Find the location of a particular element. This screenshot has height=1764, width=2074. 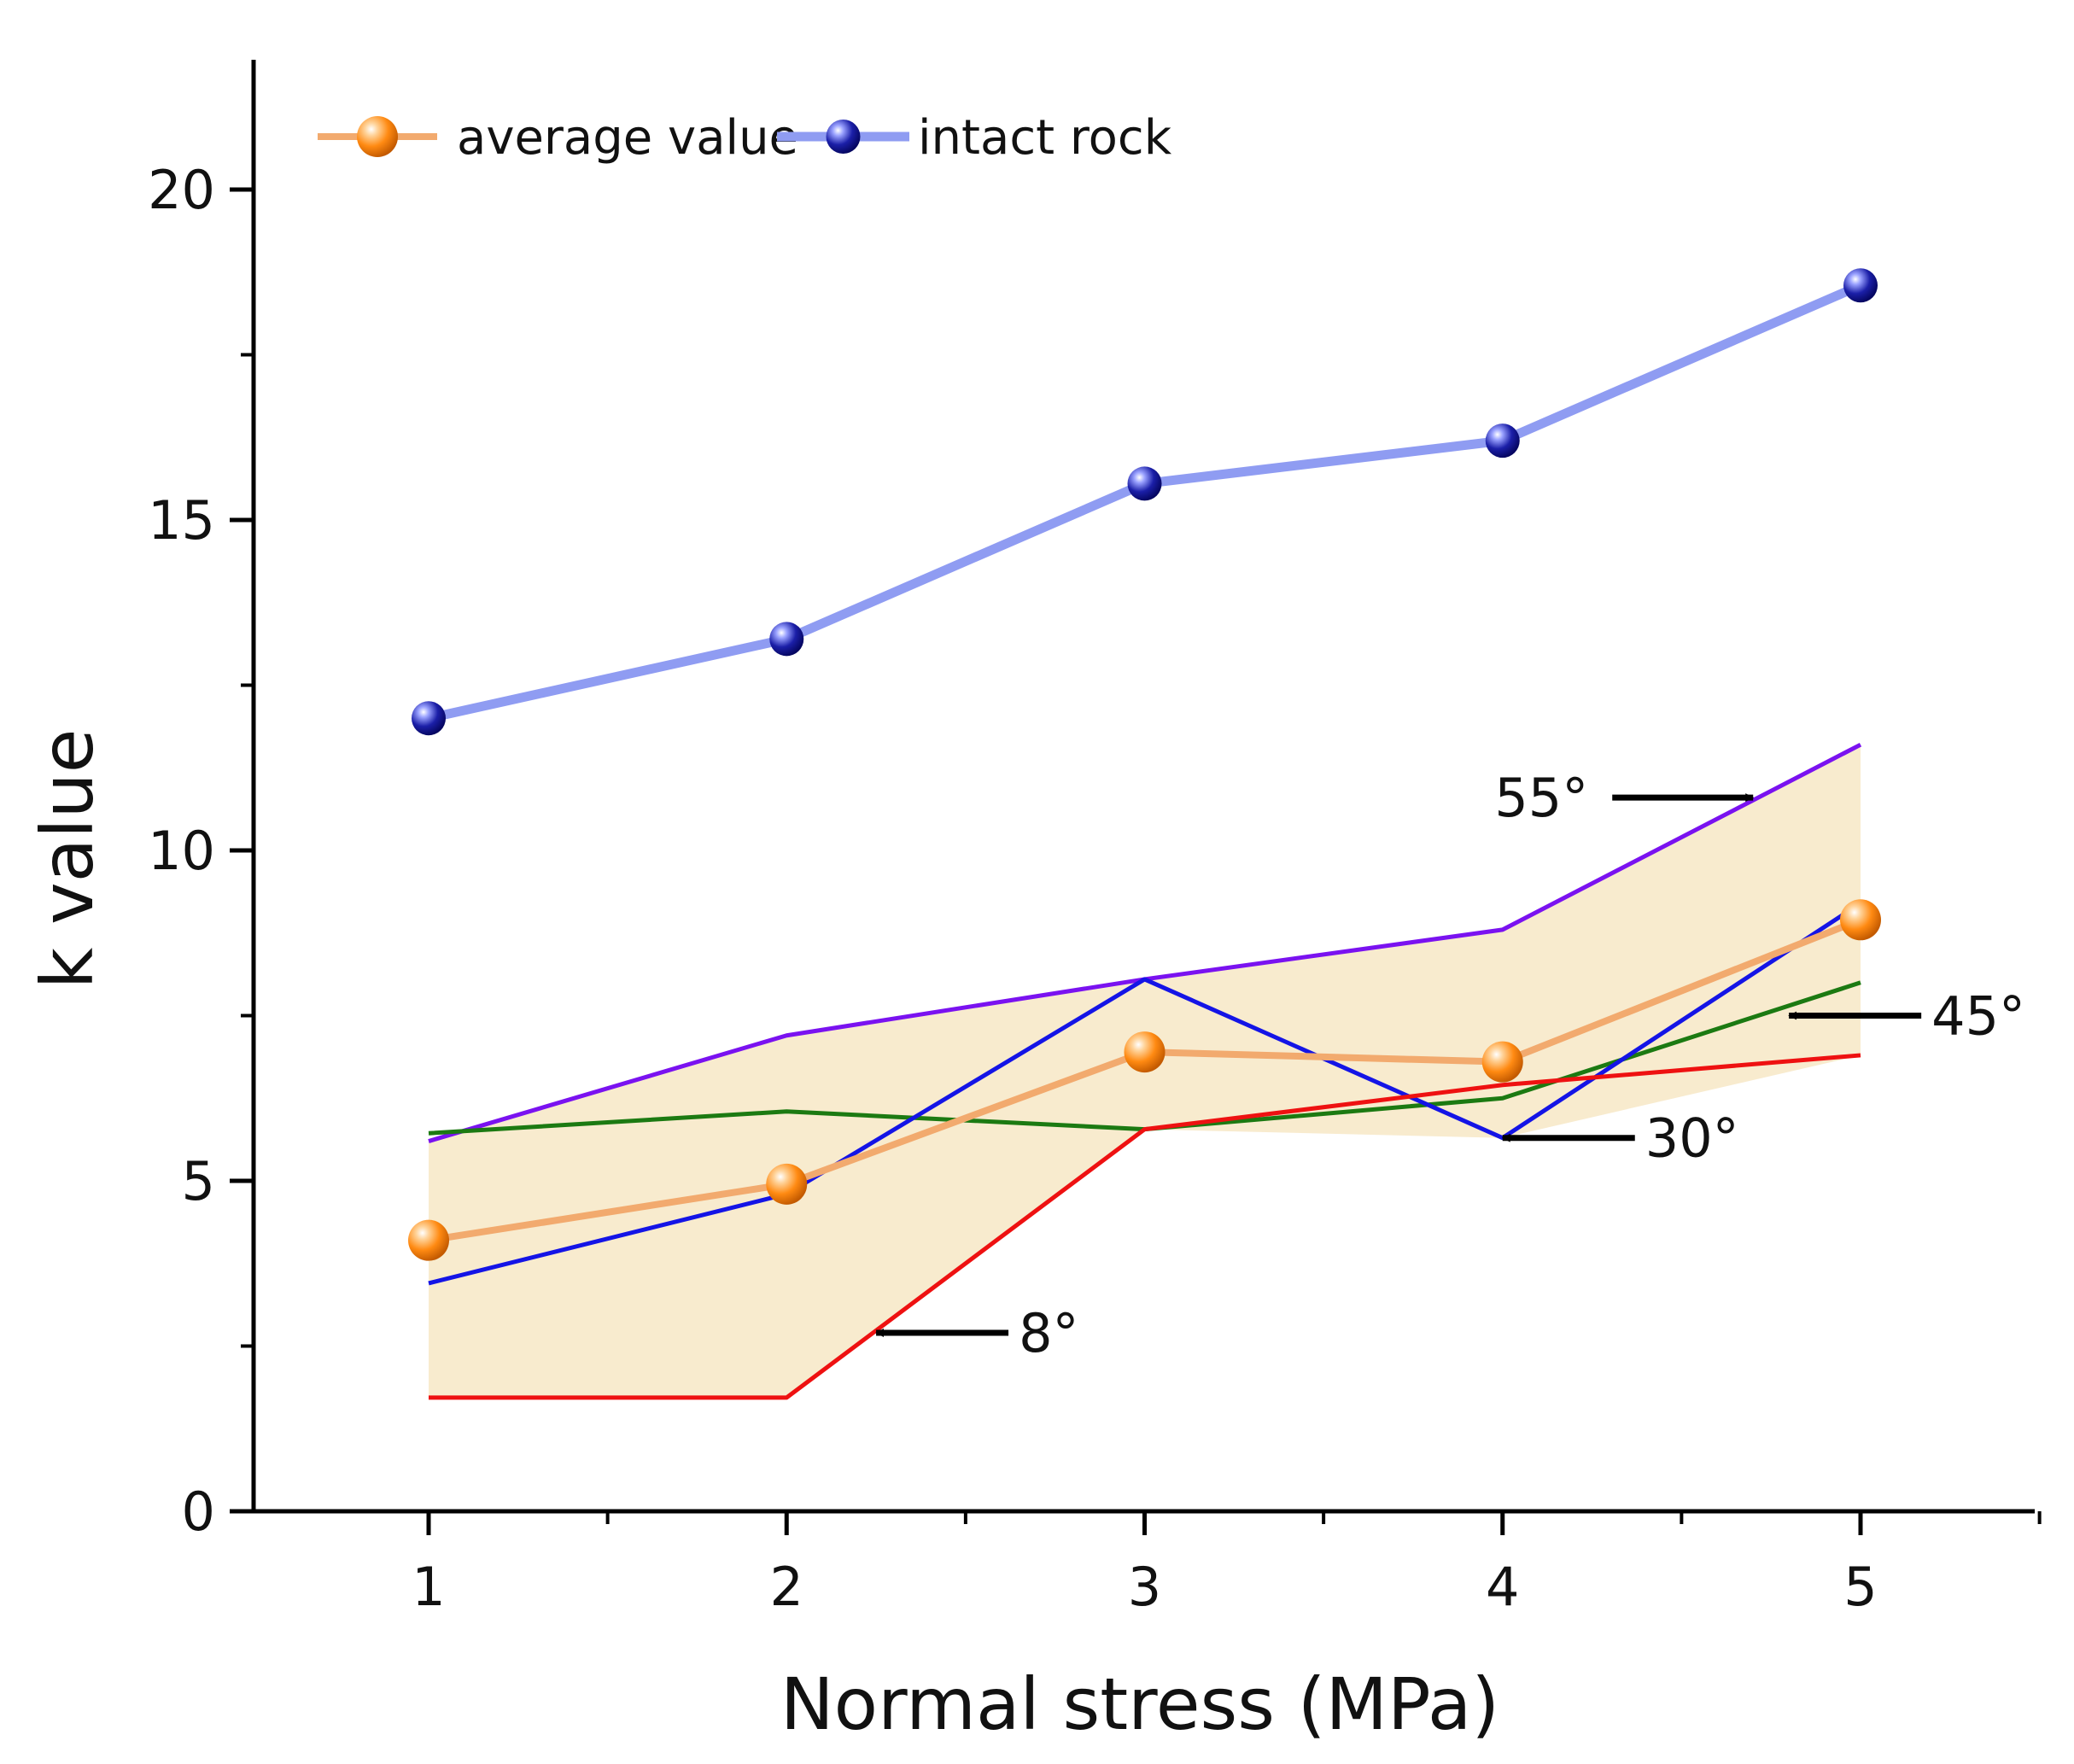

x-axis-title: Normal stress (MPa) is located at coordinates (1139, 1704).